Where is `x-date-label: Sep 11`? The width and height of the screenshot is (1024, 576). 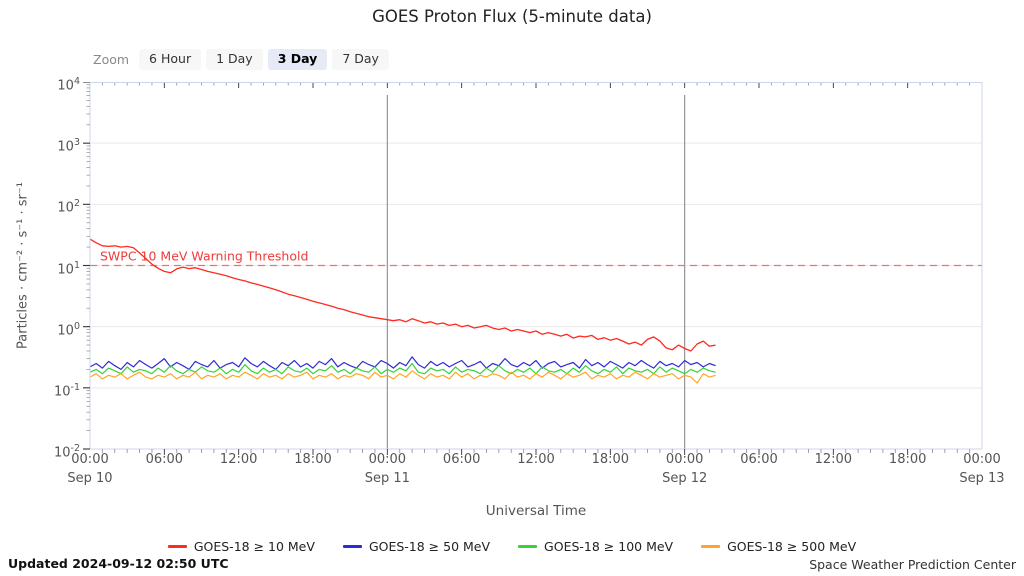
x-date-label: Sep 11 is located at coordinates (387, 478).